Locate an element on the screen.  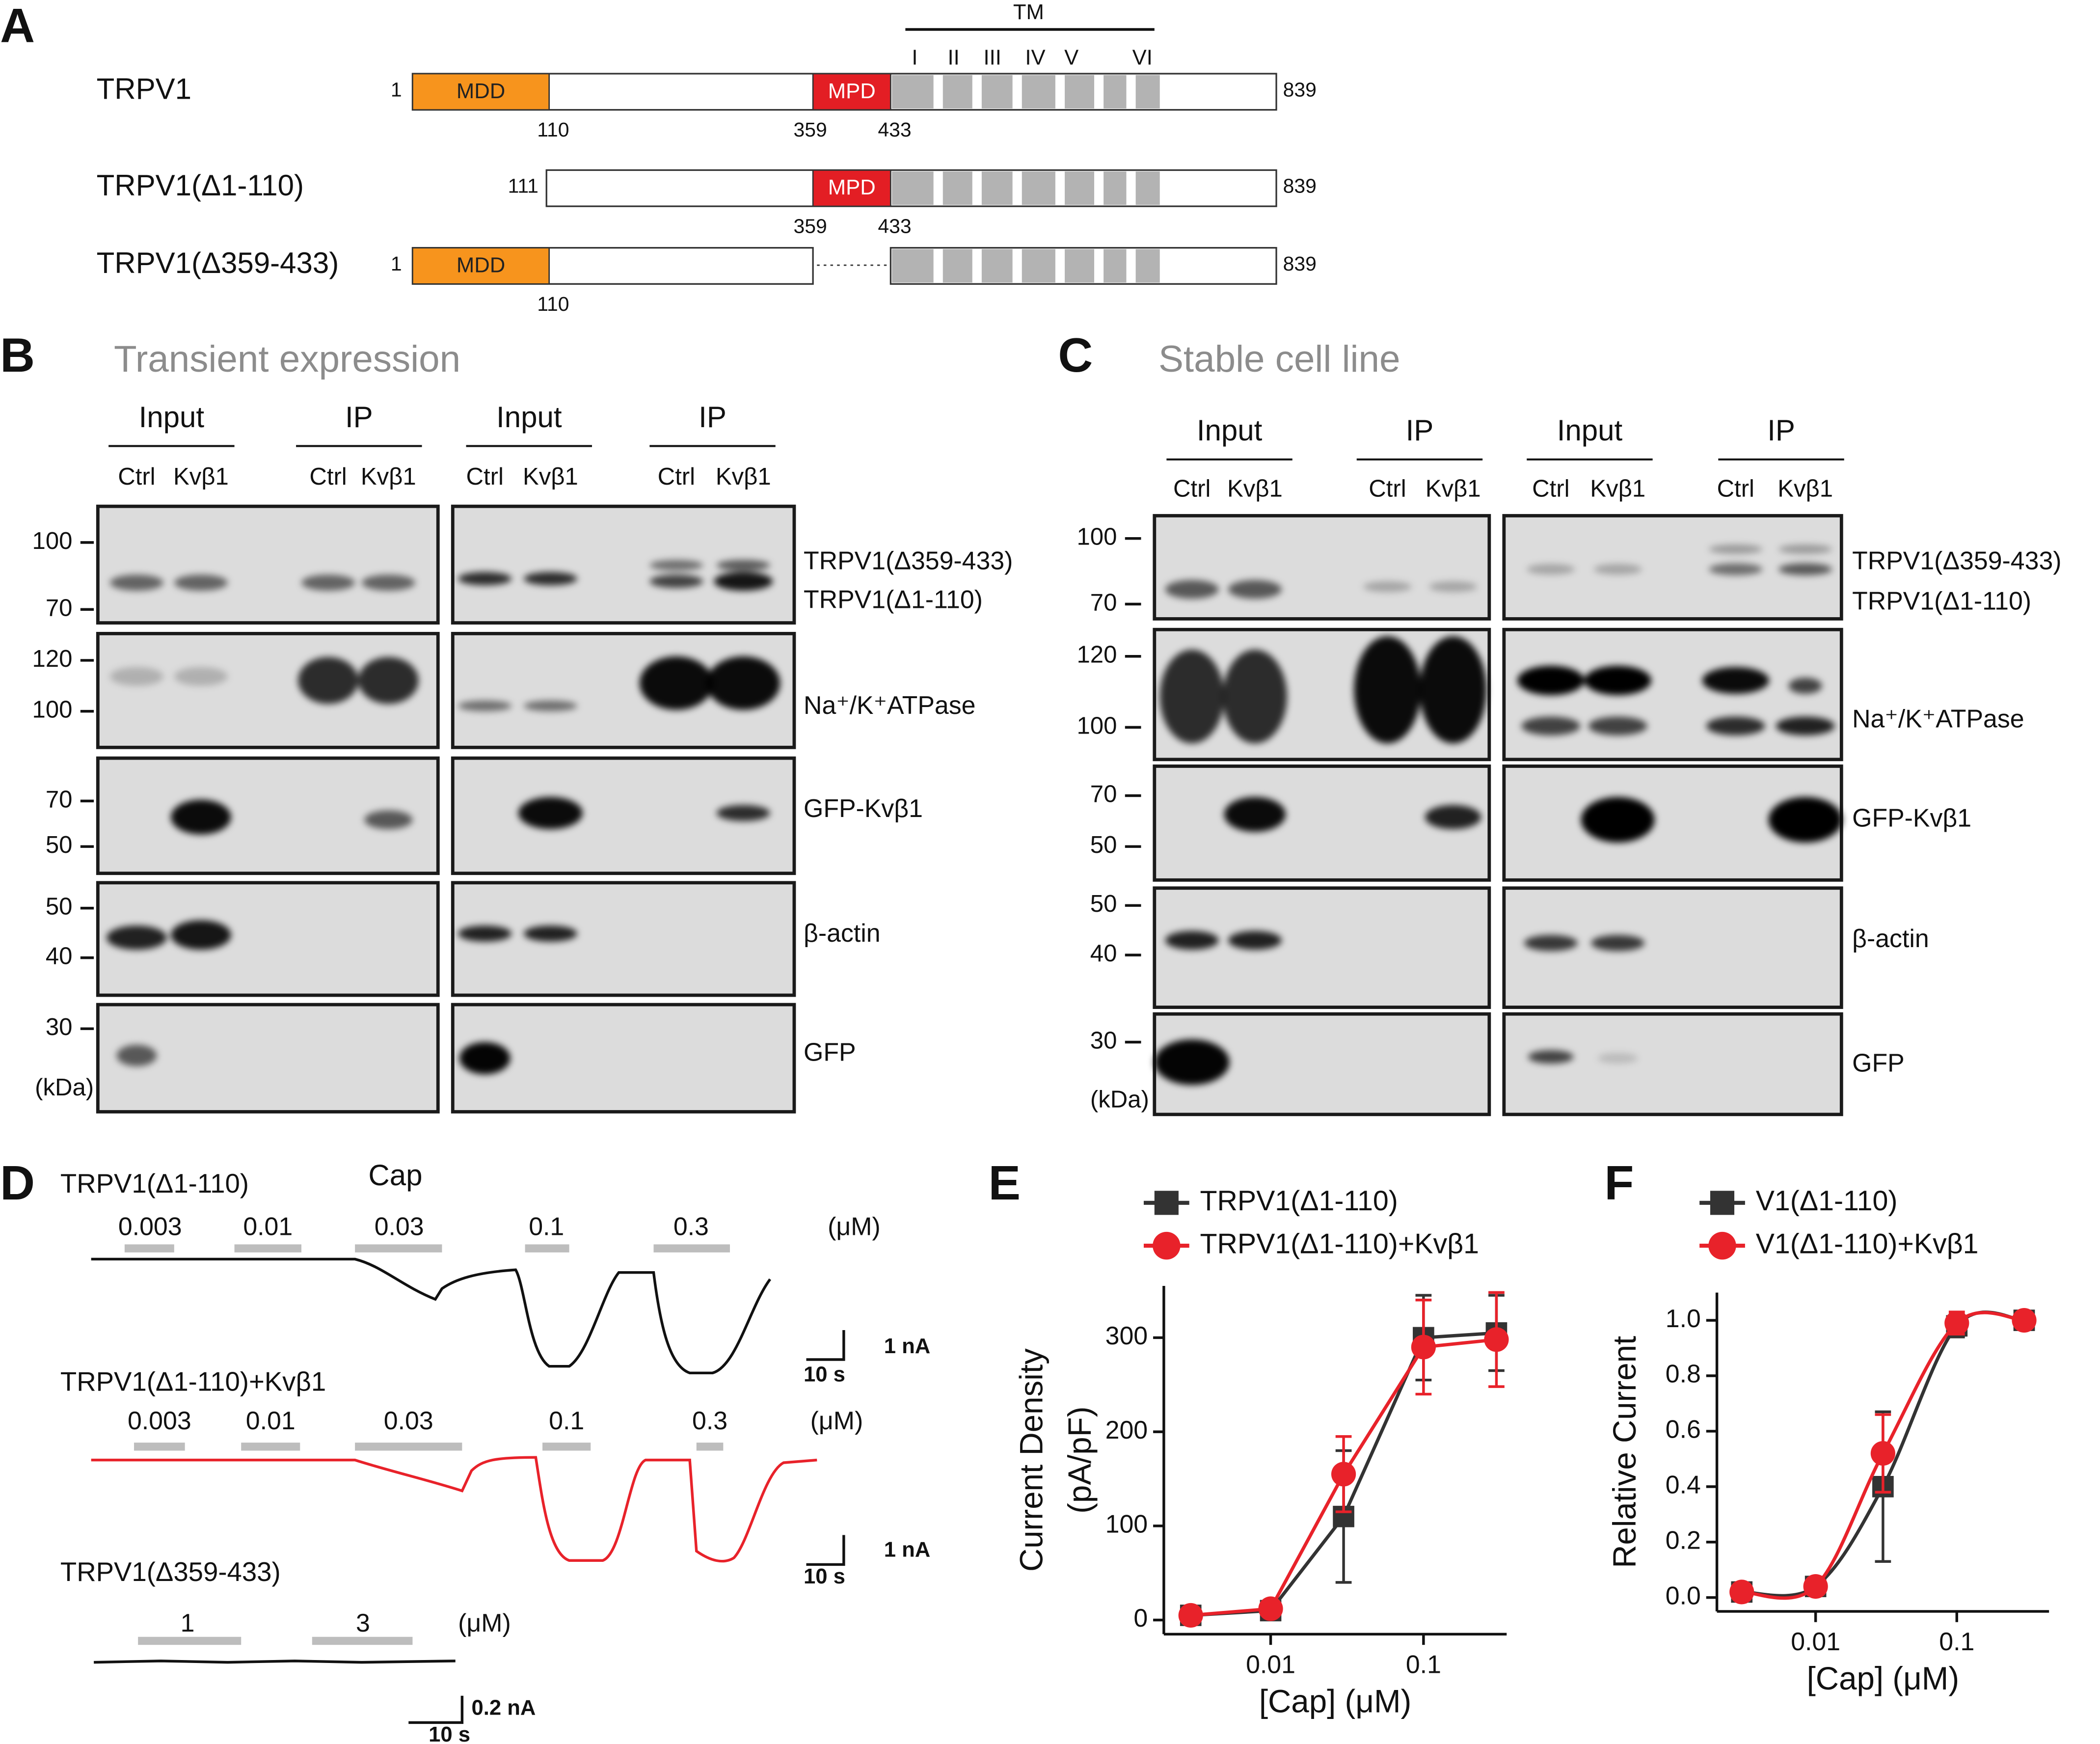
domain-box is located at coordinates (851, 188).